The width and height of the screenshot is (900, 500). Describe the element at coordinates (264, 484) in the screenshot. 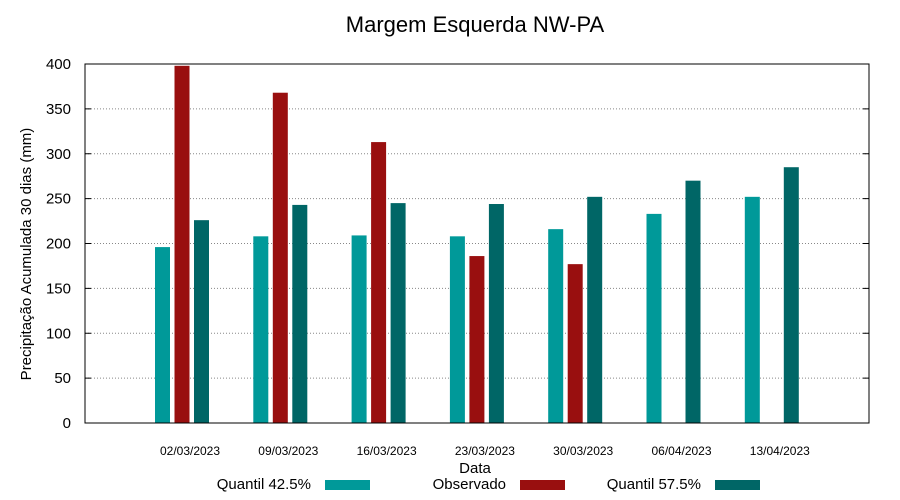

I see `legend-label: Quantil 42.5%` at that location.